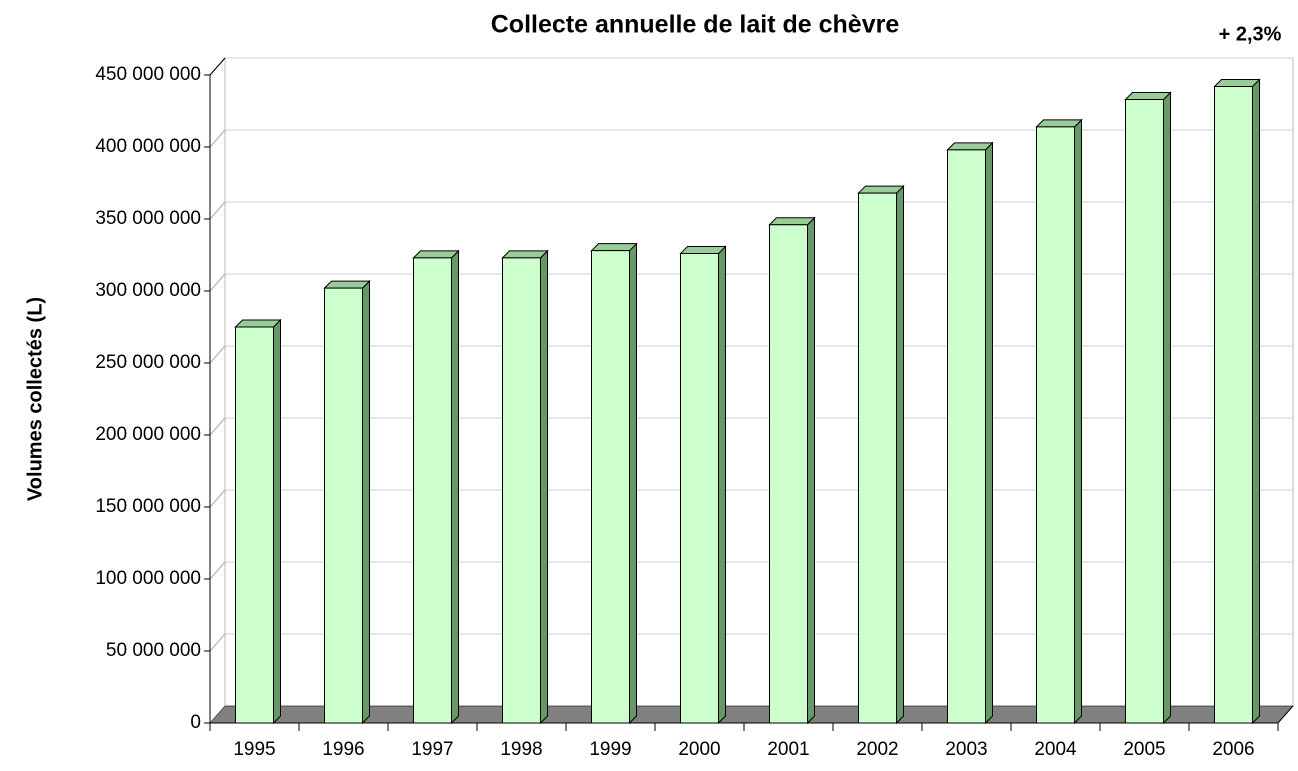  What do you see at coordinates (788, 749) in the screenshot?
I see `x-tick-label: 2001` at bounding box center [788, 749].